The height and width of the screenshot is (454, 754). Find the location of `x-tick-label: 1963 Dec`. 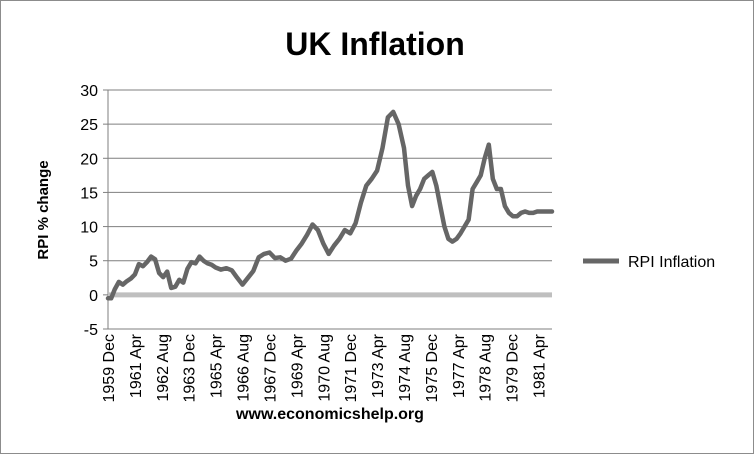

x-tick-label: 1963 Dec is located at coordinates (190, 368).